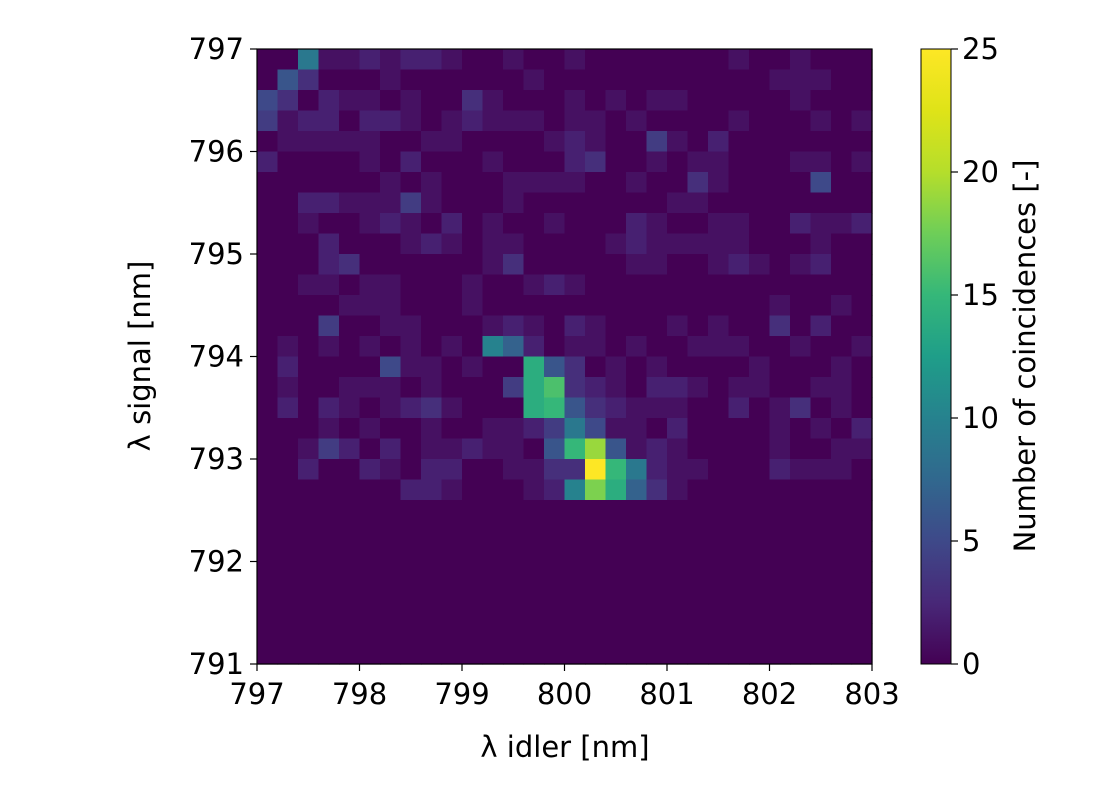 The width and height of the screenshot is (1100, 800). What do you see at coordinates (359, 694) in the screenshot?
I see `x-tick-label: 798` at bounding box center [359, 694].